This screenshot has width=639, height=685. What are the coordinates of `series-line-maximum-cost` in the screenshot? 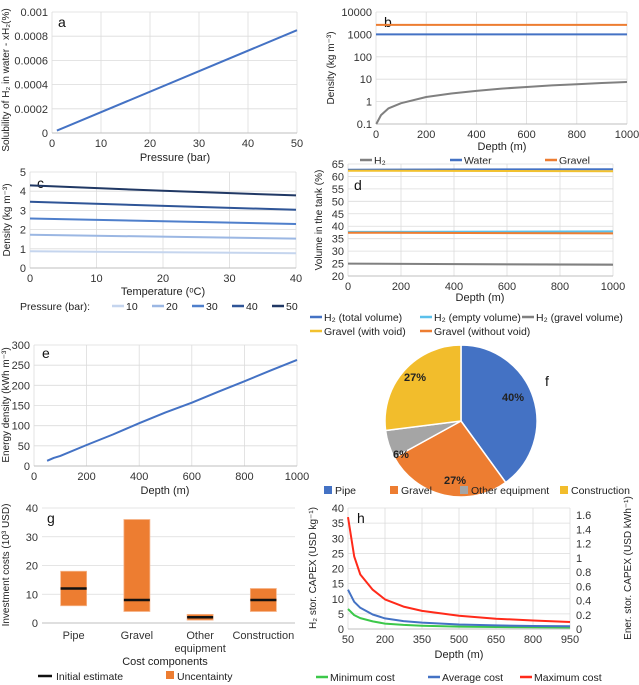 It's located at (459, 569).